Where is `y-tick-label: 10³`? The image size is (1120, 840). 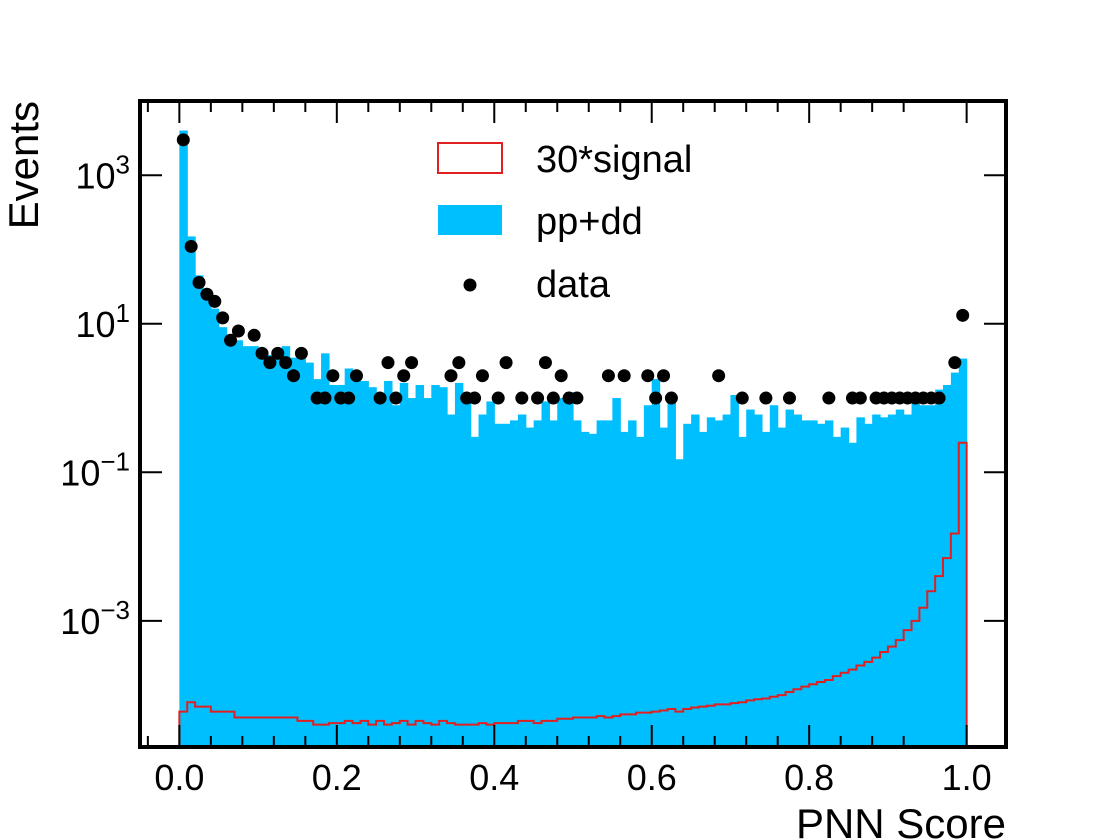
y-tick-label: 10³ is located at coordinates (102, 172).